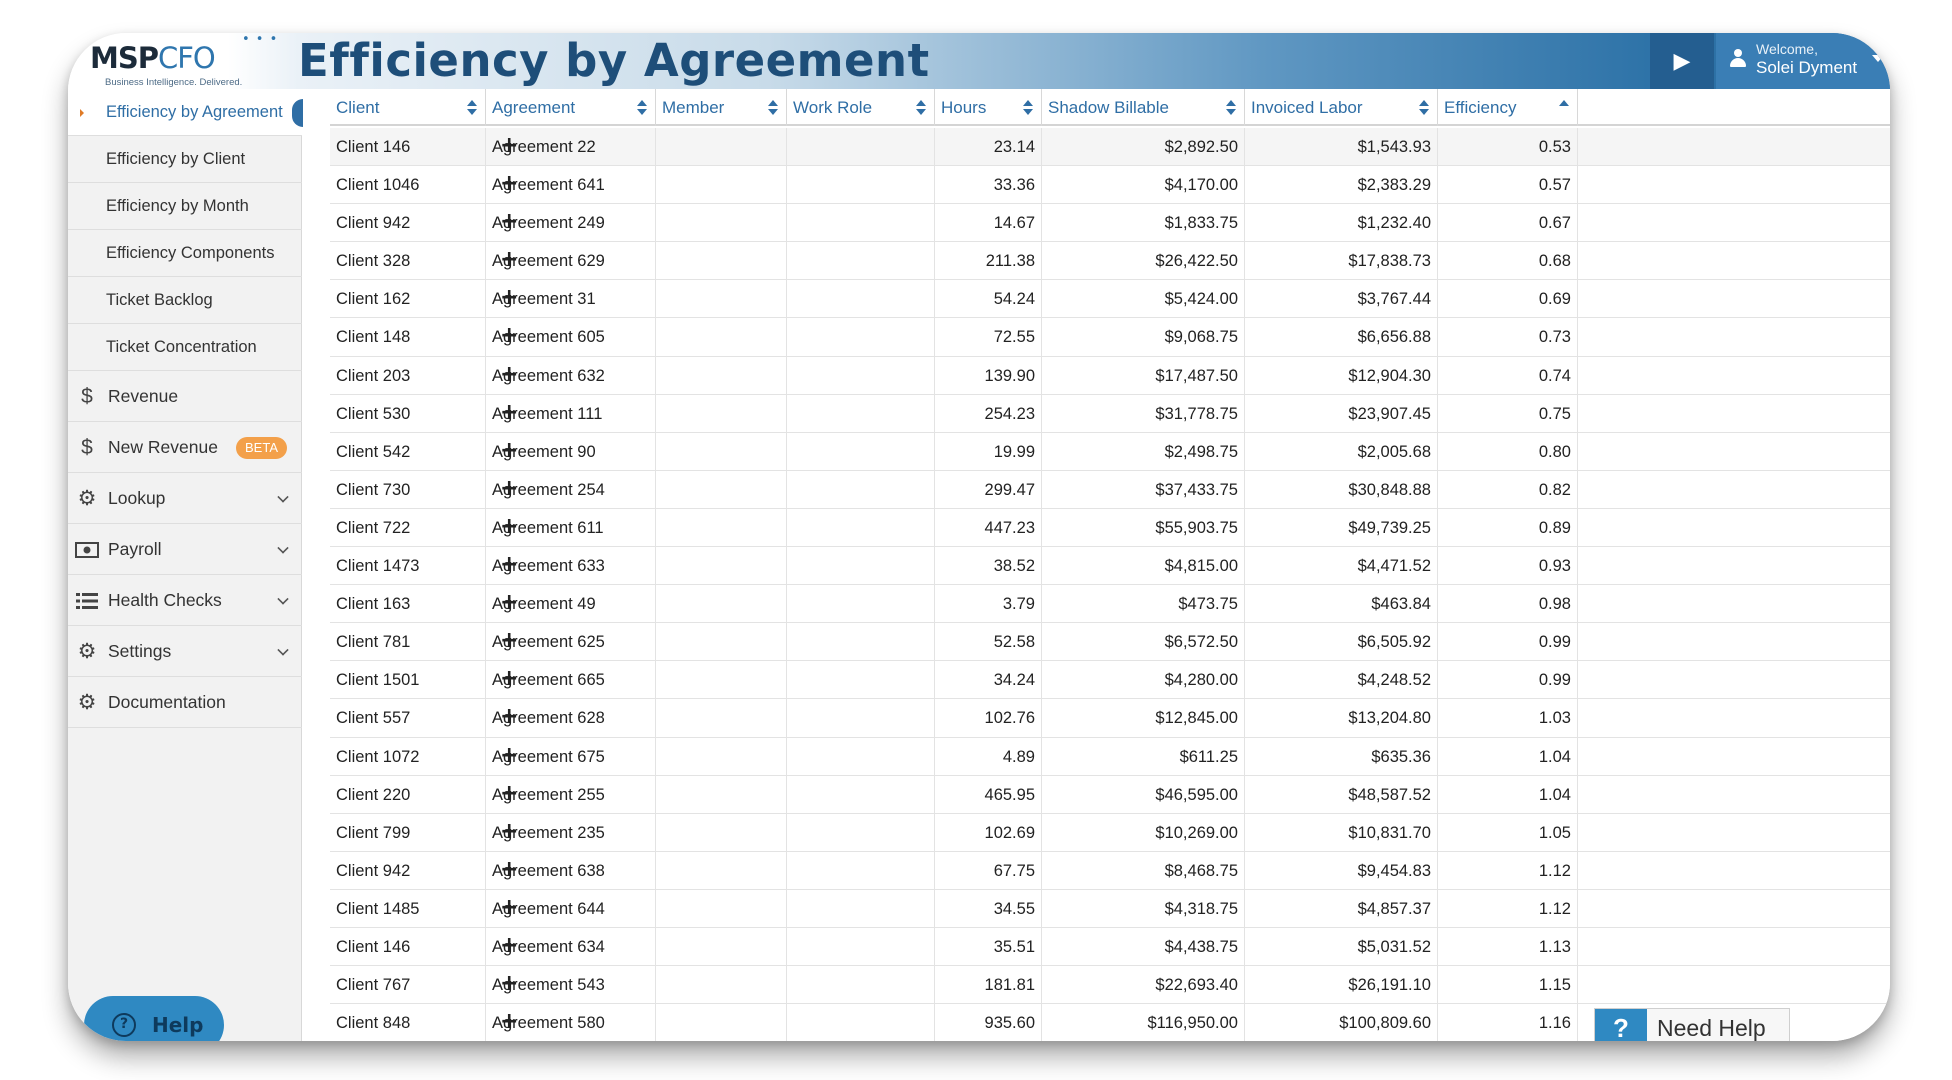  Describe the element at coordinates (185, 253) in the screenshot. I see `sidebar-item-efficiency-components: Efficiency Components` at that location.